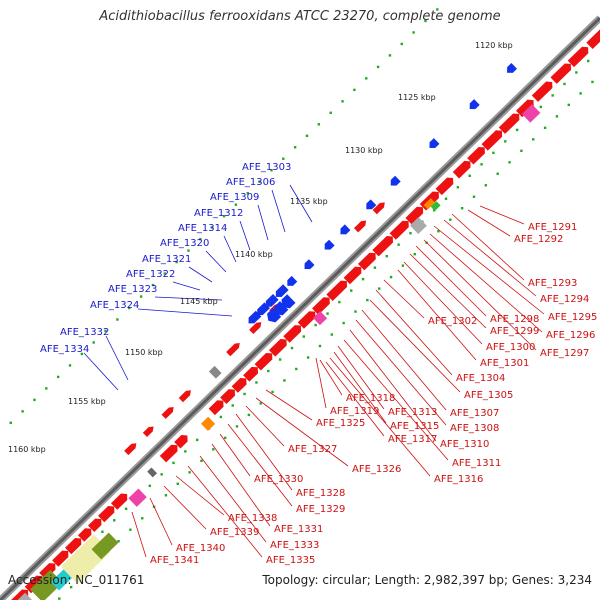 Image resolution: width=600 pixels, height=600 pixels. Describe the element at coordinates (87, 401) in the screenshot. I see `kbp-tick-8: 1155 kbp` at that location.